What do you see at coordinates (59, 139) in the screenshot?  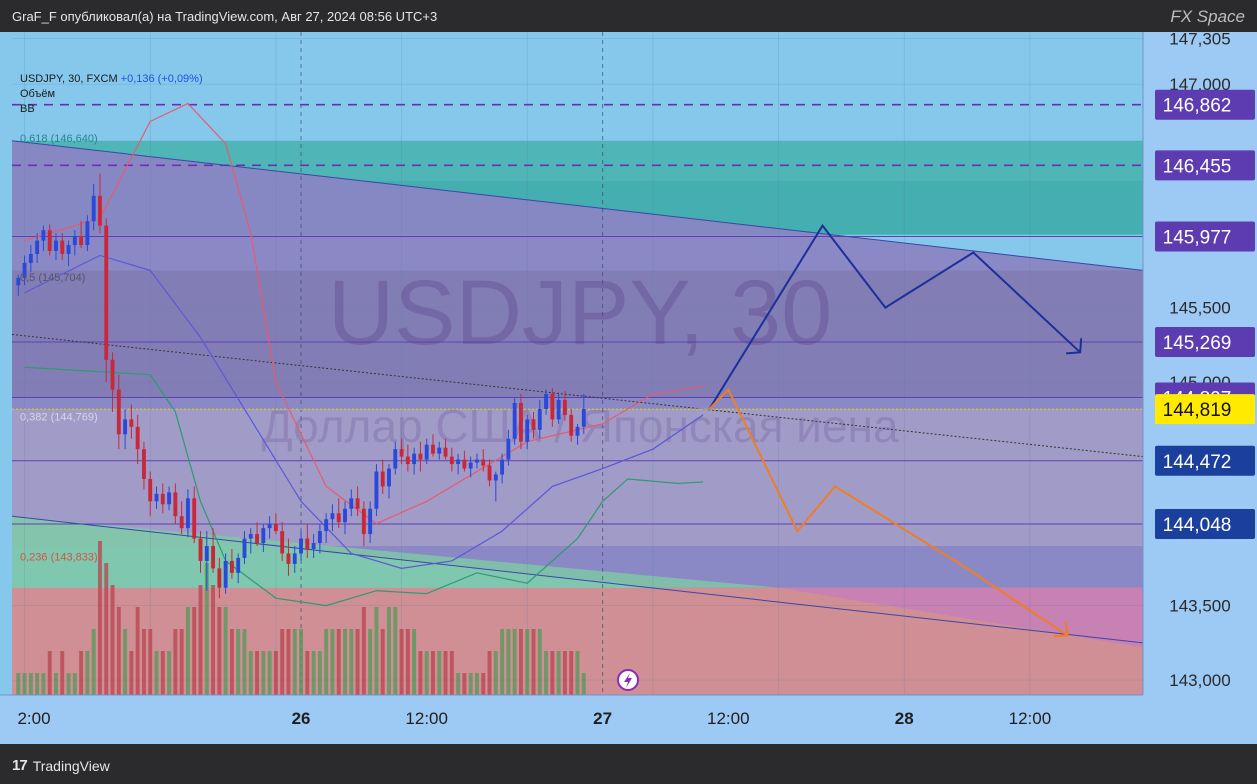 I see `fib-level-label: 0,618 (146,640)` at bounding box center [59, 139].